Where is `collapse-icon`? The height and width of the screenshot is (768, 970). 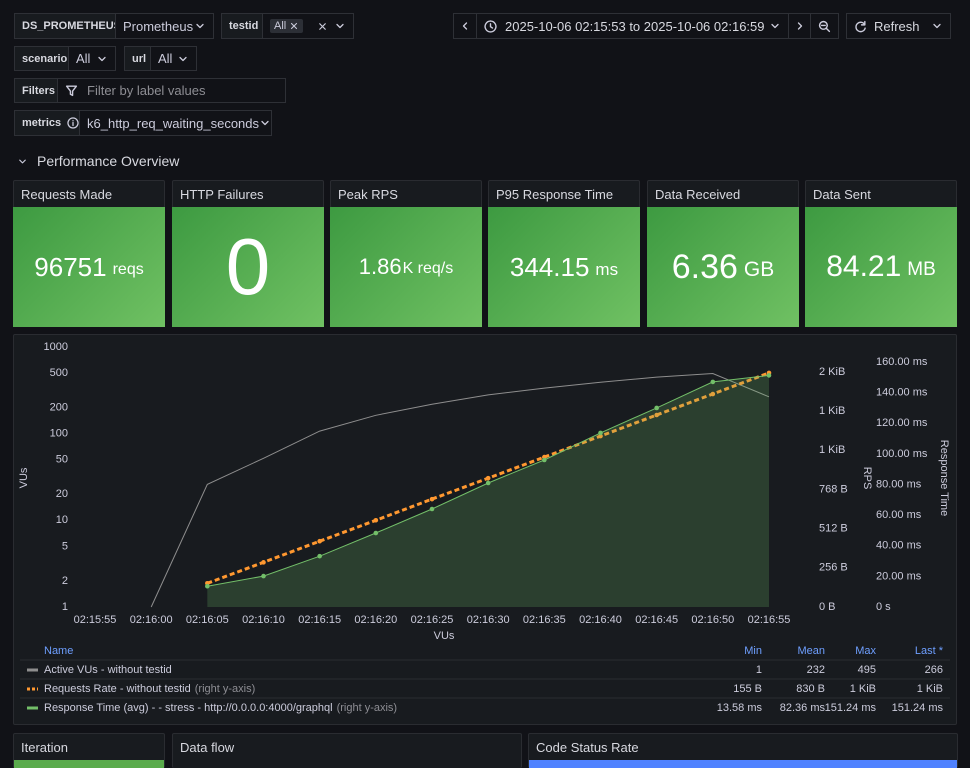
collapse-icon is located at coordinates (22, 161).